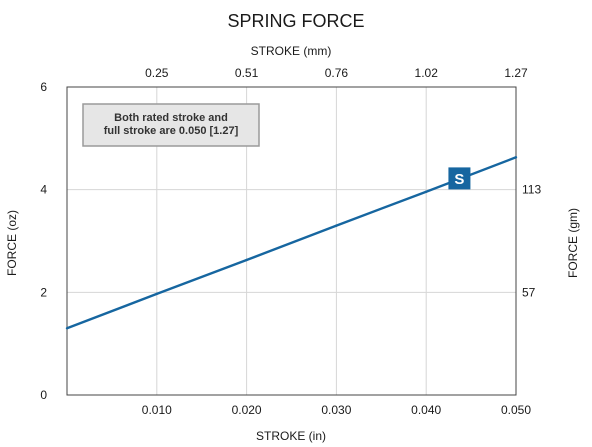 This screenshot has width=592, height=447. I want to click on y-axis-label: FORCE (oz), so click(12, 243).